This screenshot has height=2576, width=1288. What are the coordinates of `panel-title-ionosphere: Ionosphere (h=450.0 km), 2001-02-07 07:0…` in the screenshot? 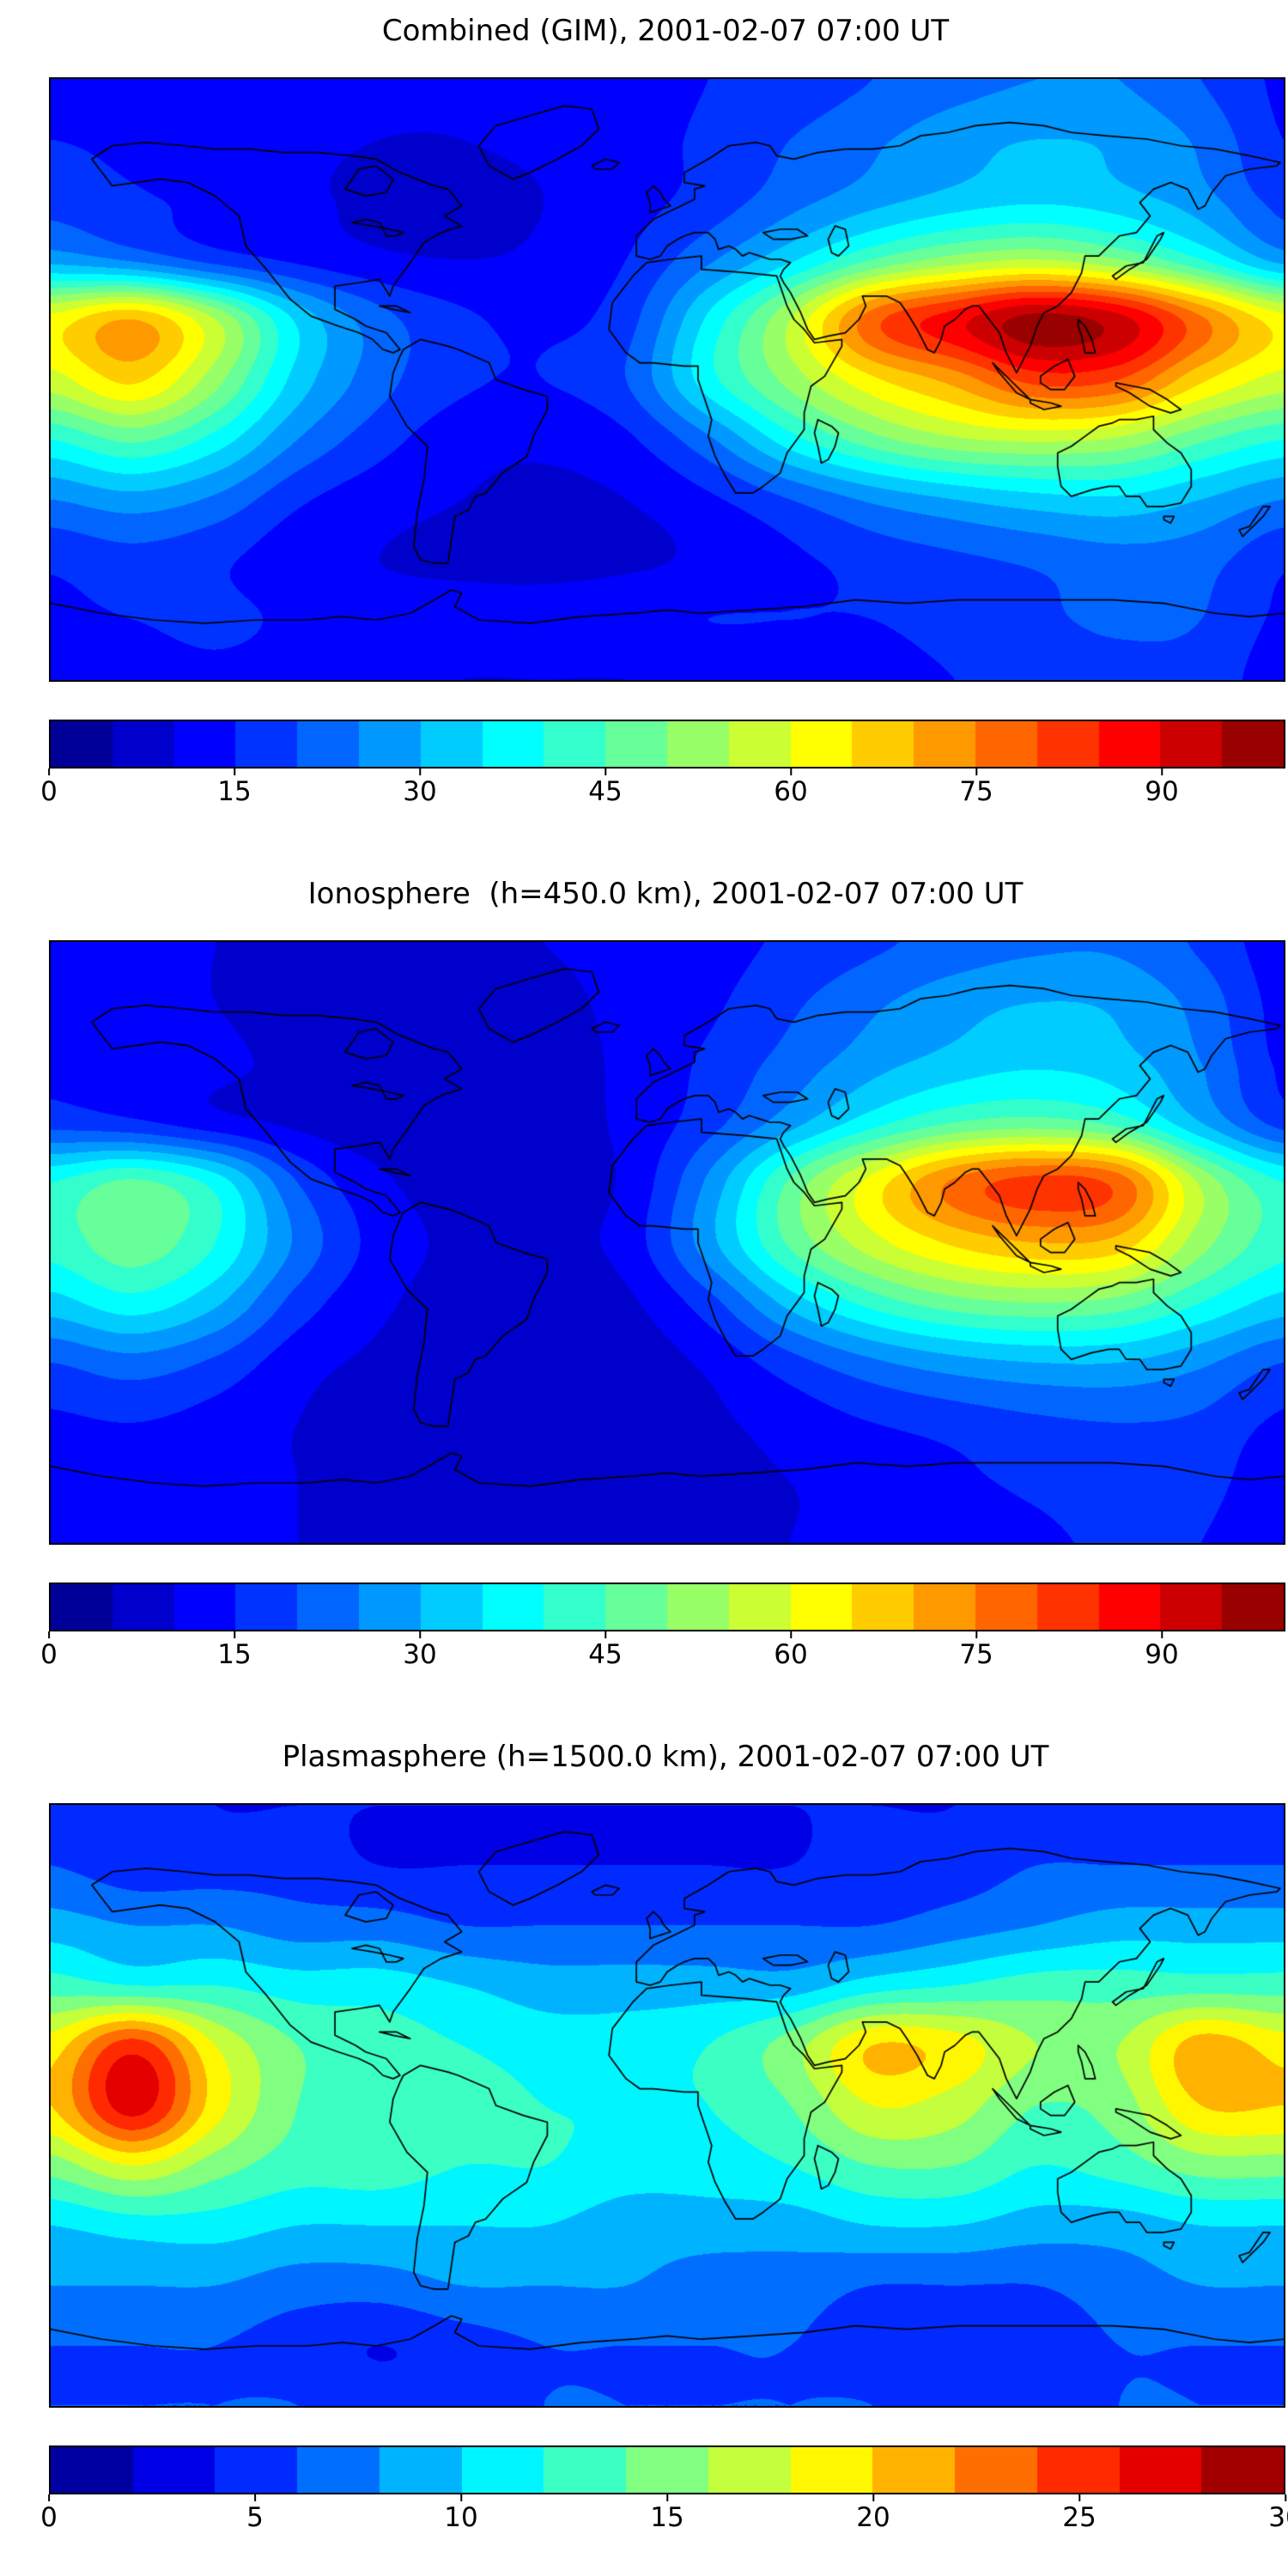 It's located at (665, 894).